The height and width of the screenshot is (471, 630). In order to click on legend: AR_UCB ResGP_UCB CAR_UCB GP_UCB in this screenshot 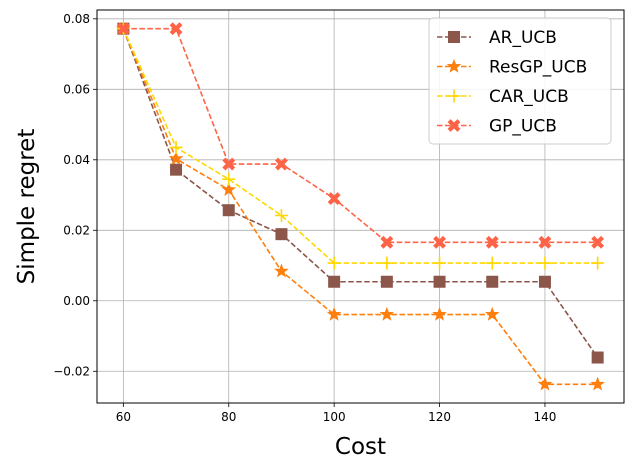, I will do `click(520, 81)`.